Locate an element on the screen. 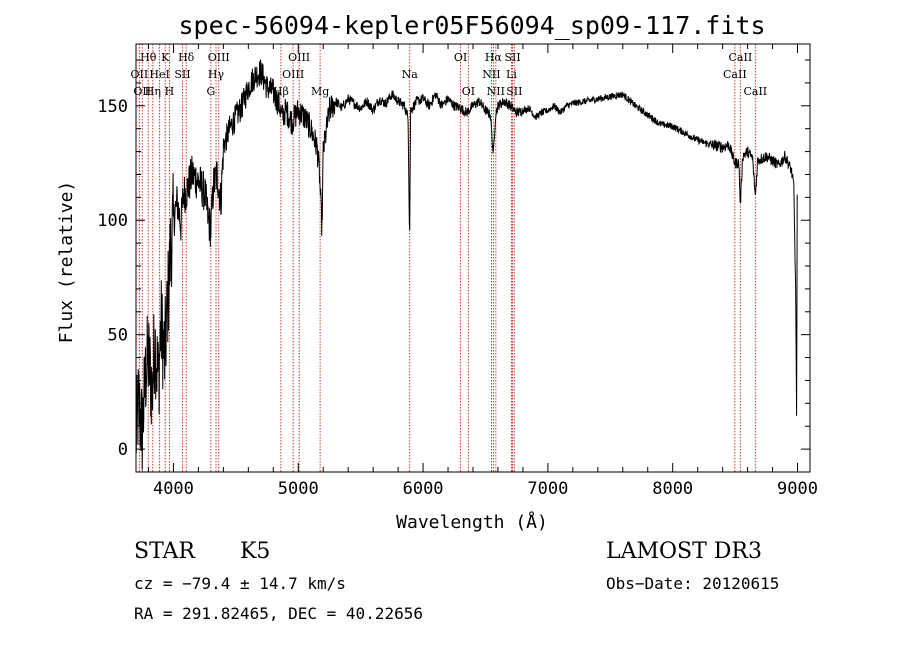 The width and height of the screenshot is (900, 649). spectral-line-label: Hη is located at coordinates (153, 91).